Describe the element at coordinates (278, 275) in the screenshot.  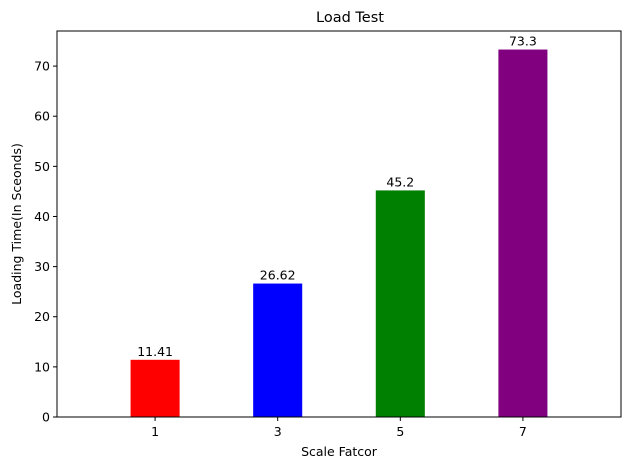
I see `data-label-3: 26.62` at that location.